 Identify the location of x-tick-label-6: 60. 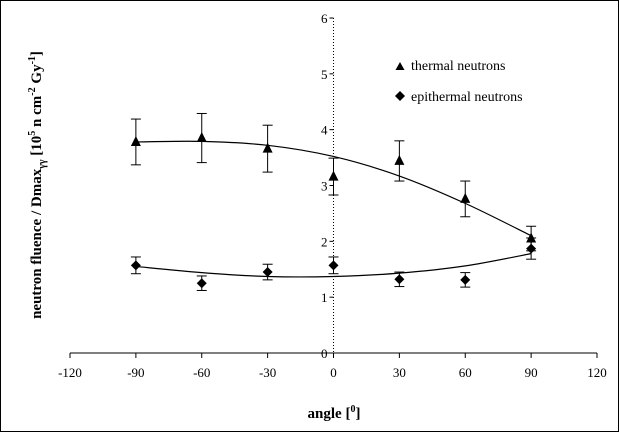
(465, 372).